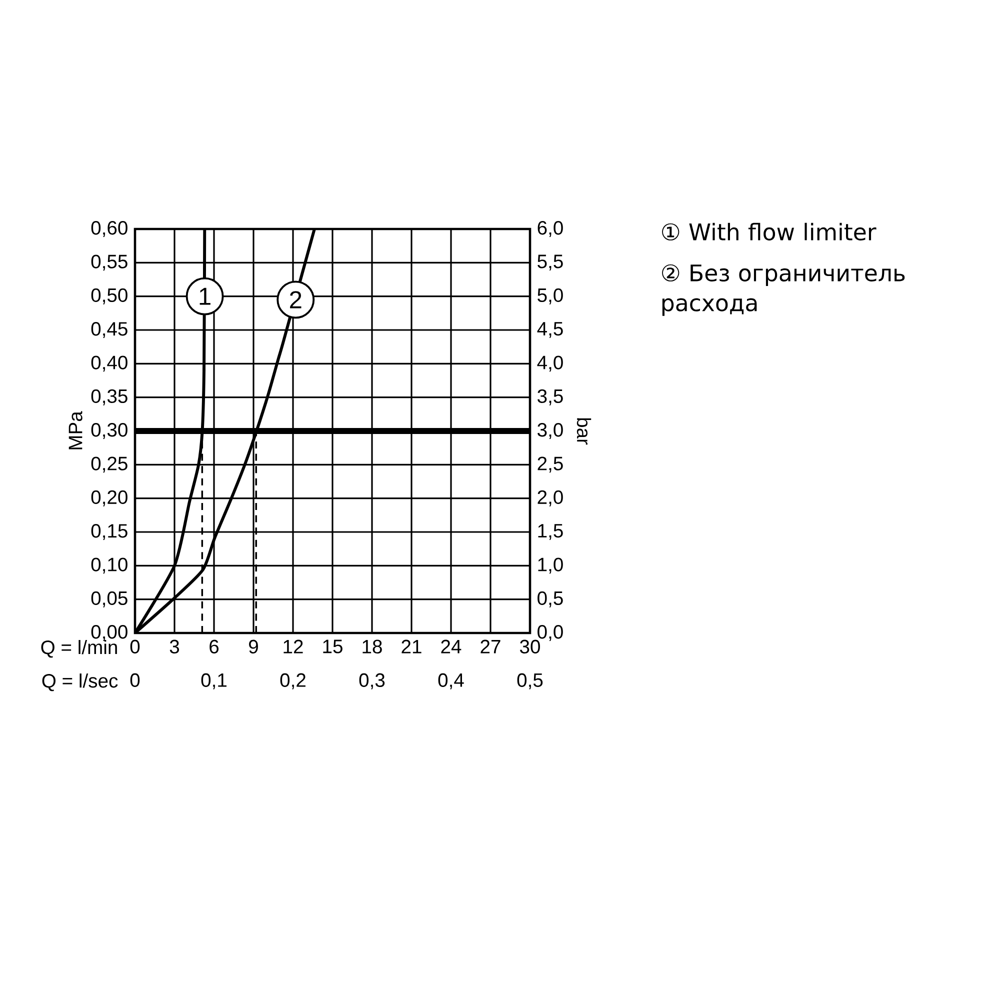 The image size is (1000, 1000). What do you see at coordinates (135, 647) in the screenshot?
I see `x-tick-label: 0` at bounding box center [135, 647].